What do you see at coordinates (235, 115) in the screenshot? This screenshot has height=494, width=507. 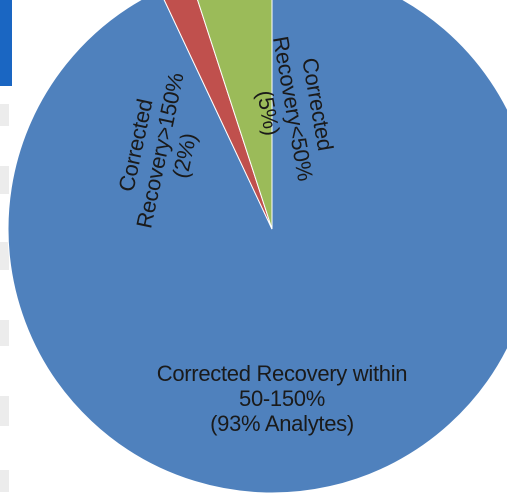 I see `pie-slice` at bounding box center [235, 115].